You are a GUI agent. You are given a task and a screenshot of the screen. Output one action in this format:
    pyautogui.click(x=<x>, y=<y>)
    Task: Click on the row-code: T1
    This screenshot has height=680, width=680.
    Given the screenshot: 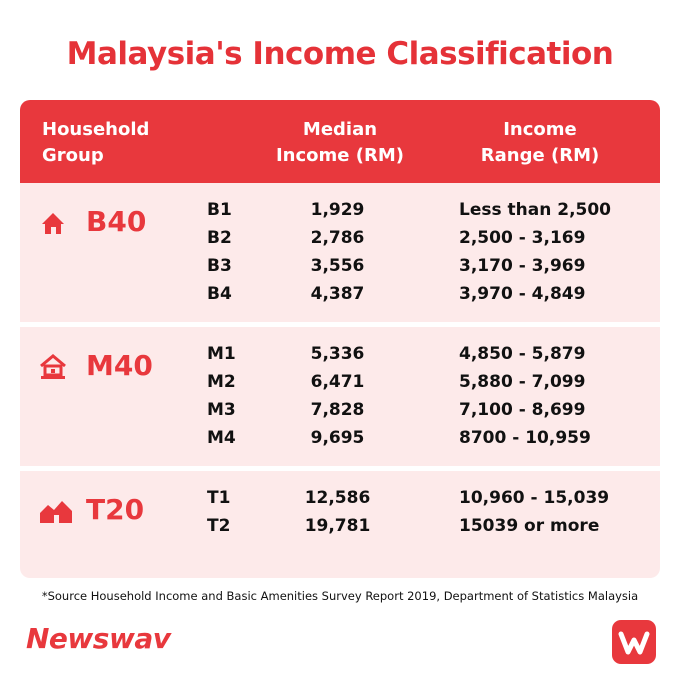 What is the action you would take?
    pyautogui.click(x=219, y=498)
    